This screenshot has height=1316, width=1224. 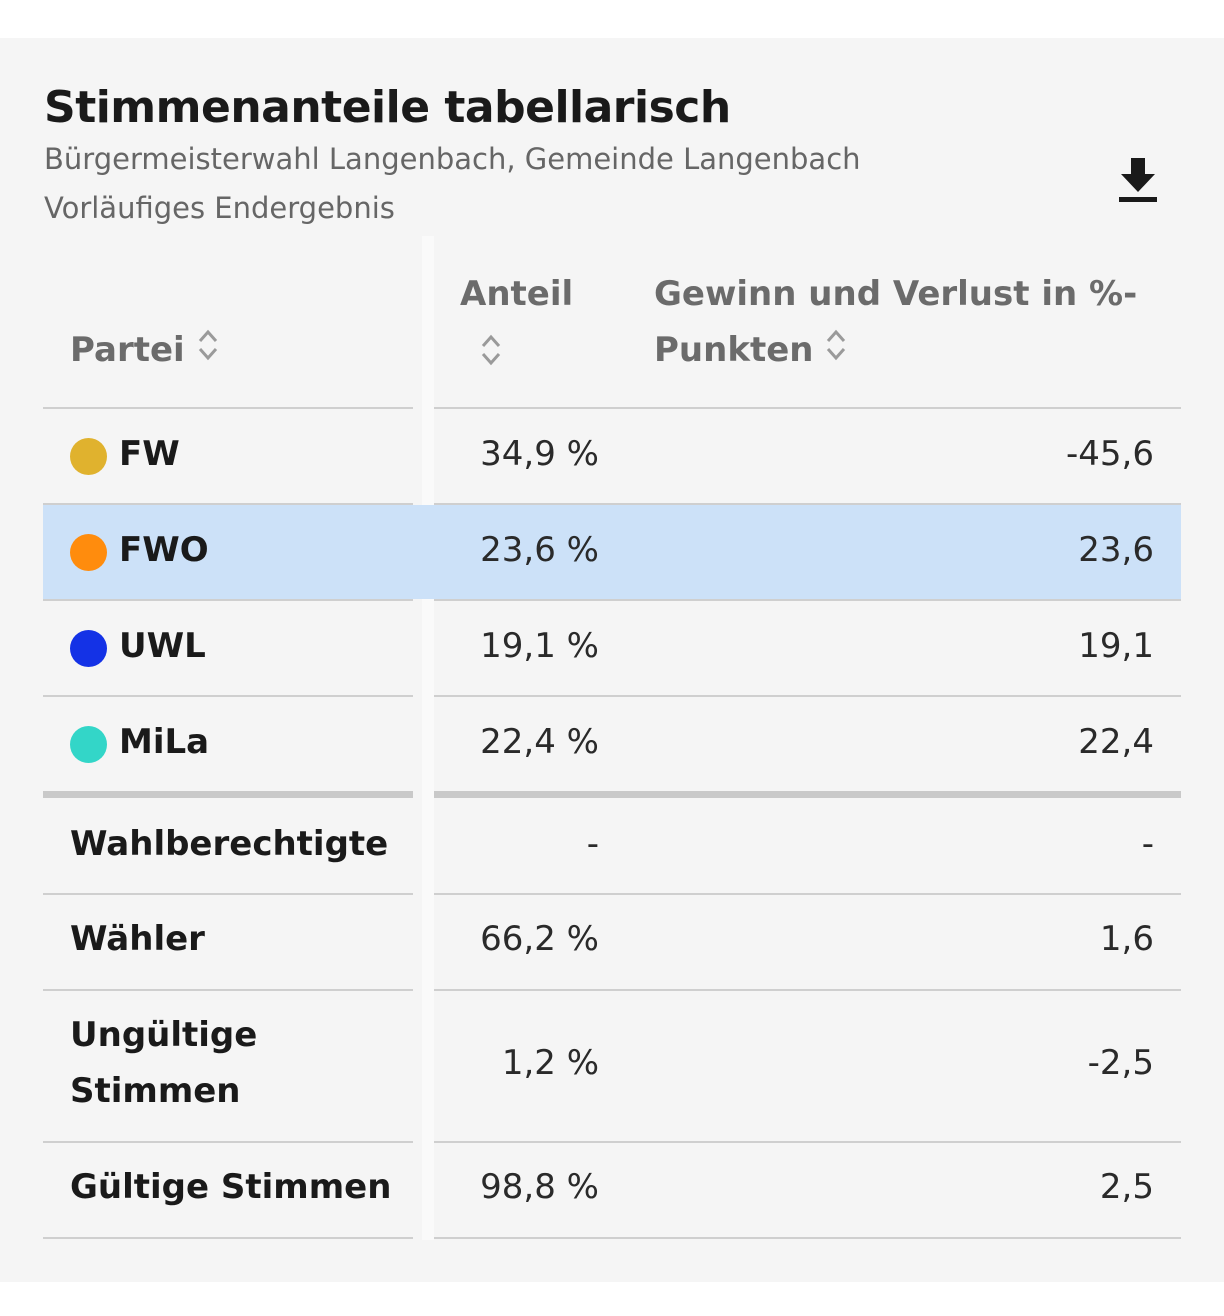 I want to click on party-name: MiLa, so click(x=164, y=742).